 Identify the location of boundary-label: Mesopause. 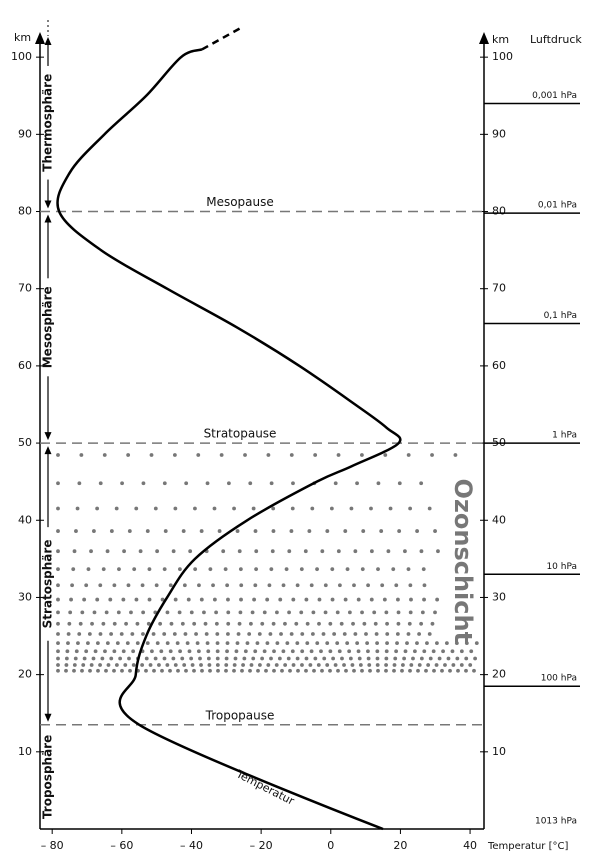
(240, 202).